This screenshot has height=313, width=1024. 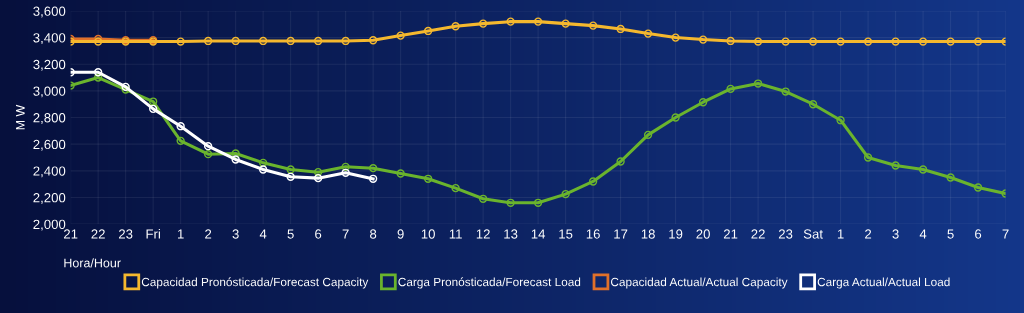 I want to click on legend-label: Carga Pronósticada/Forecast Load, so click(x=489, y=283).